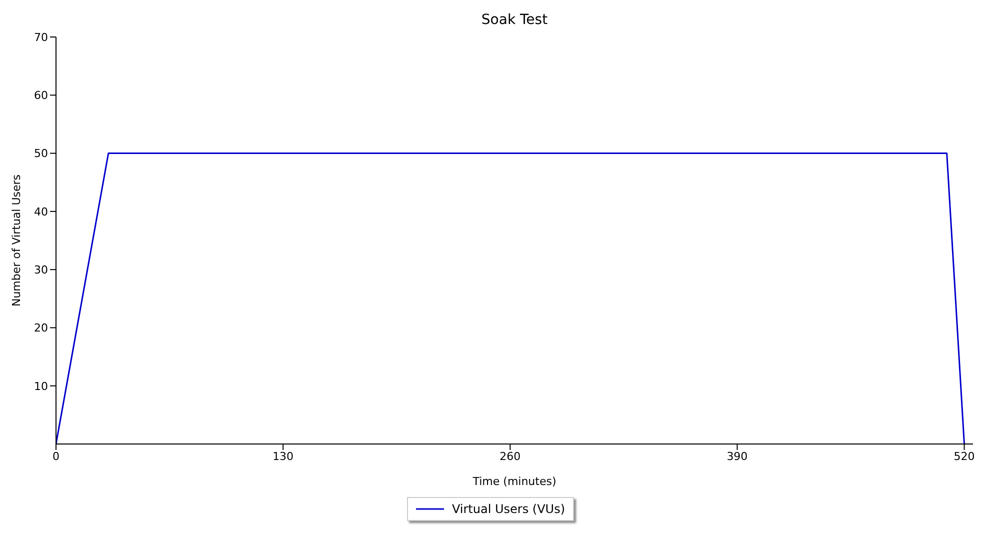  Describe the element at coordinates (16, 240) in the screenshot. I see `y-axis-title: Number of Virtual Users` at that location.